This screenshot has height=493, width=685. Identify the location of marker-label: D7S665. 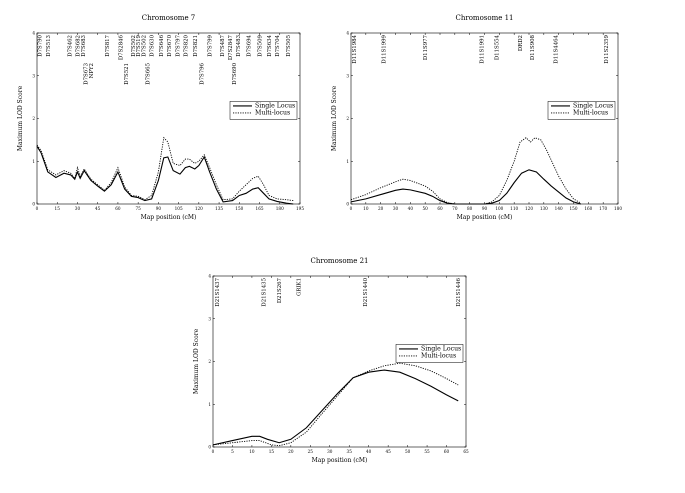
(149, 73).